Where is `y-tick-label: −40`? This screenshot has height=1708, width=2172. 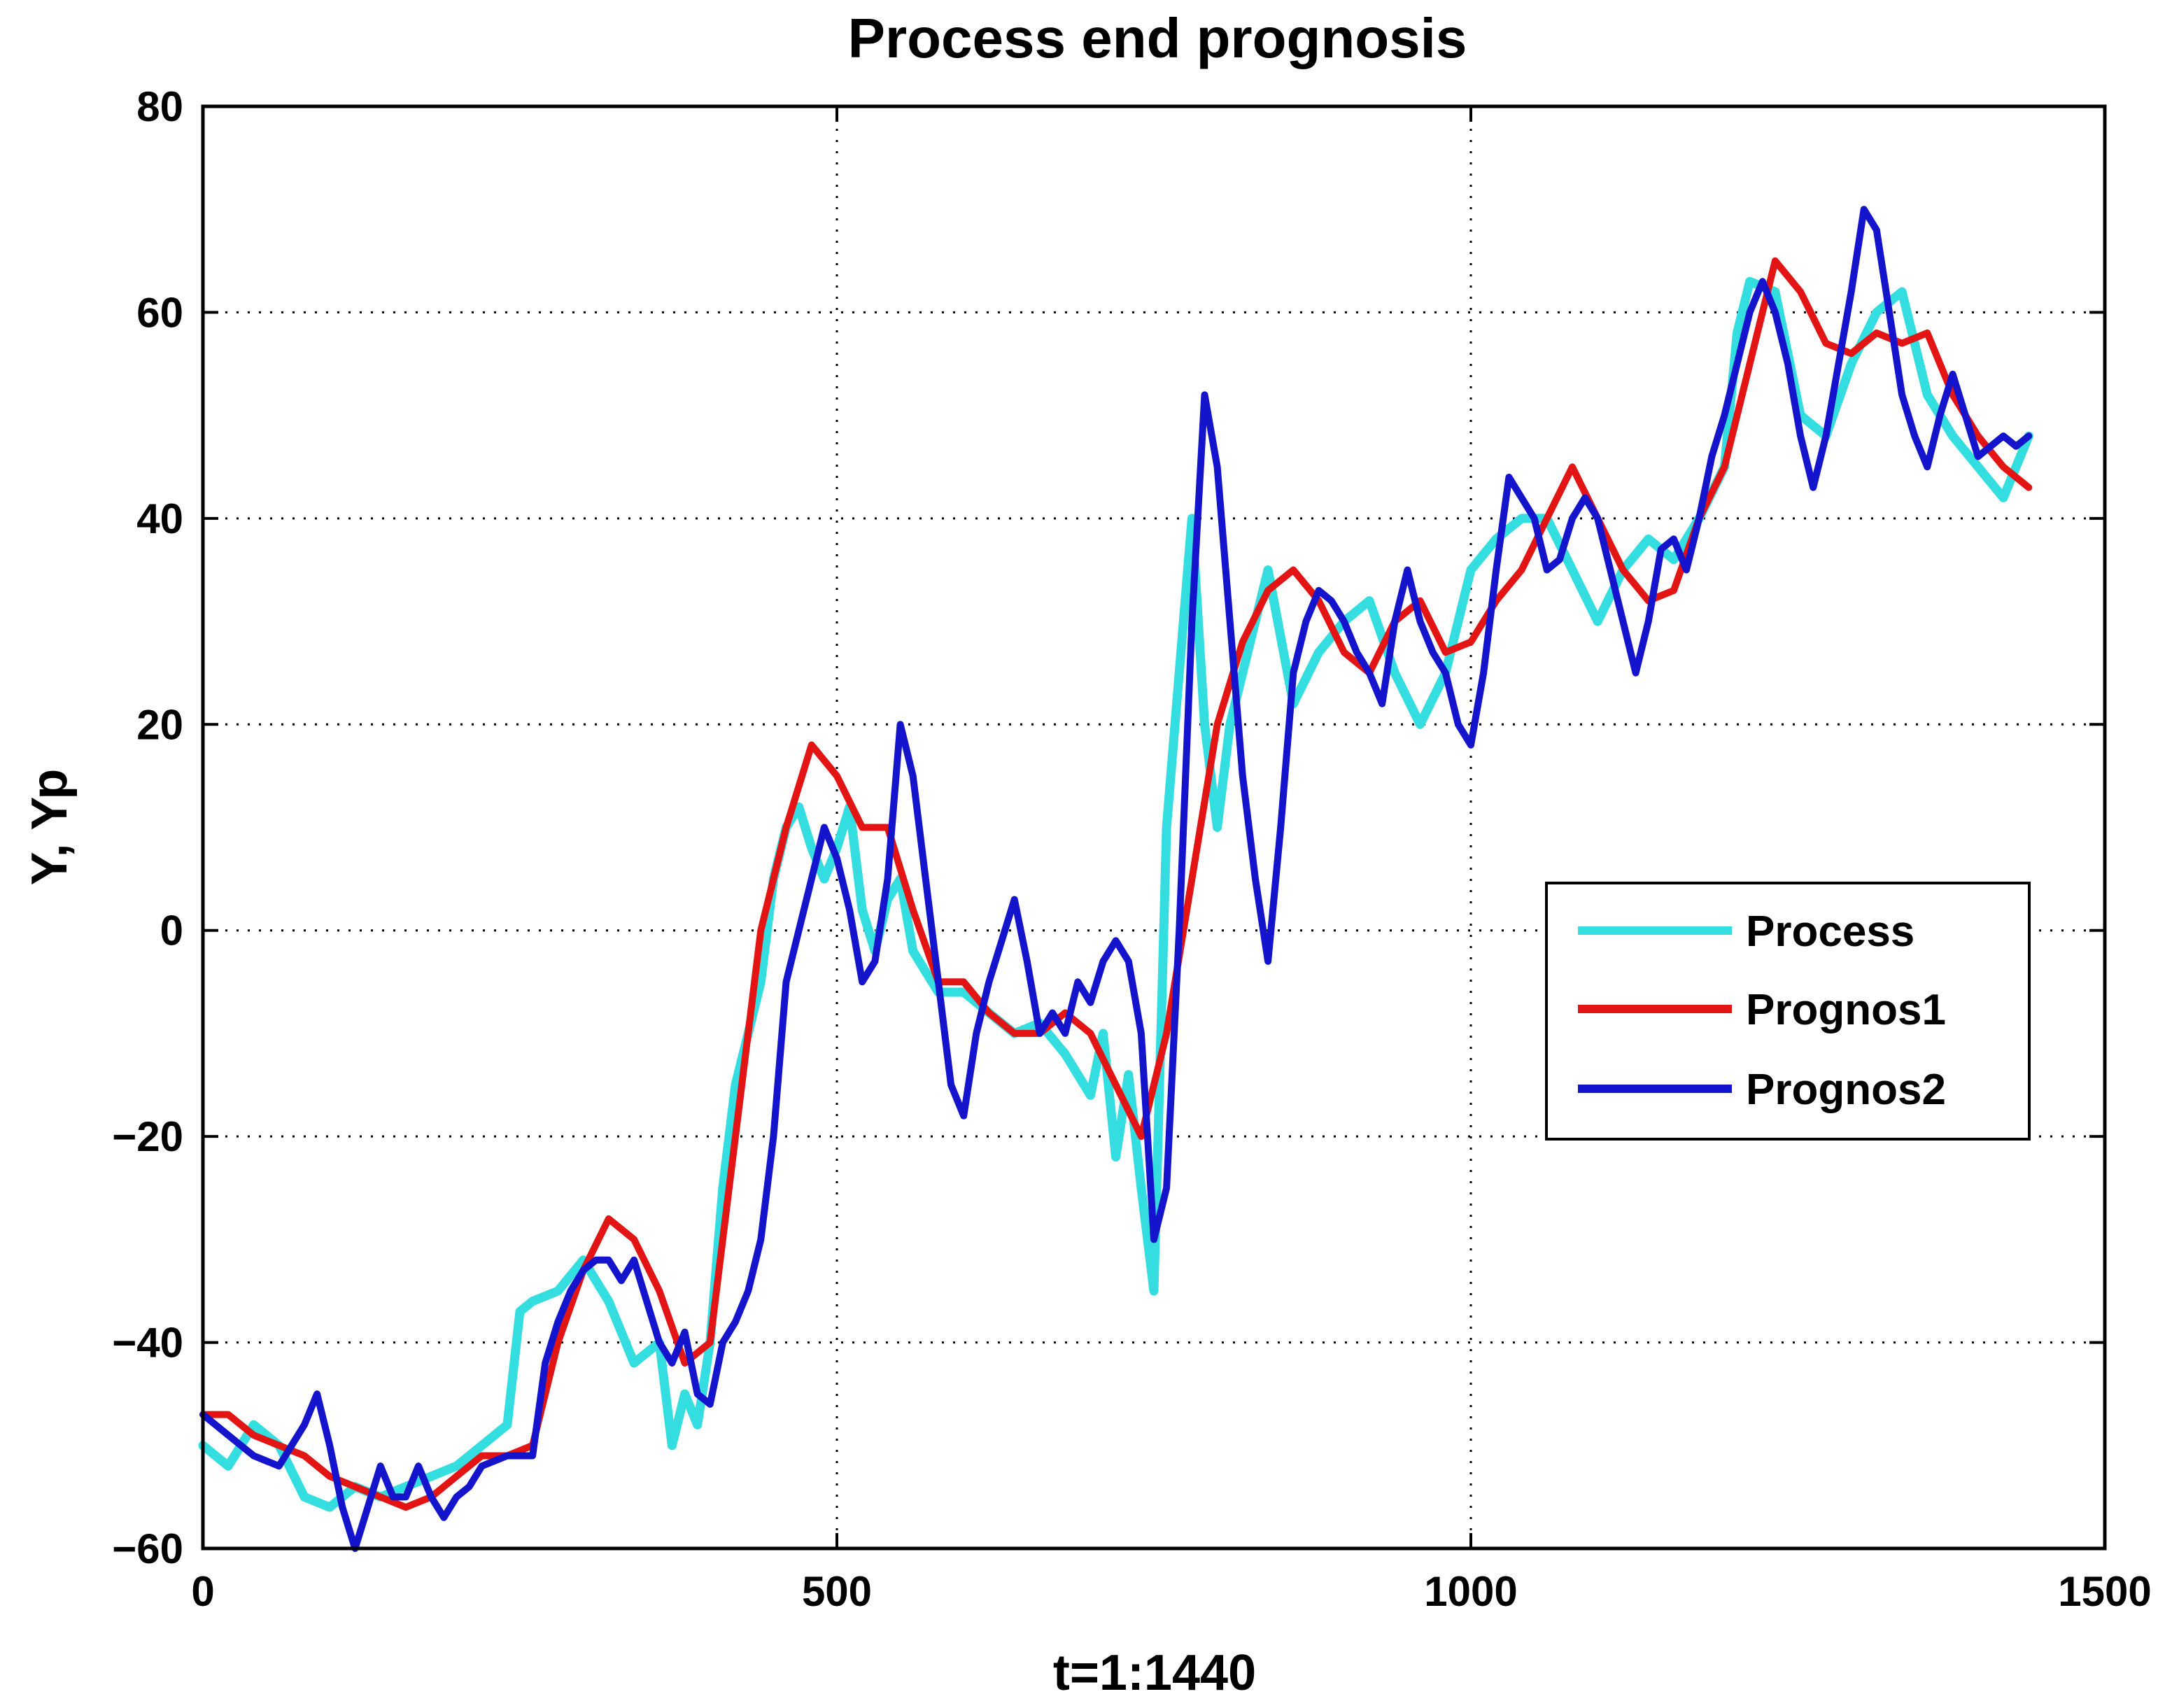
y-tick-label: −40 is located at coordinates (147, 1343).